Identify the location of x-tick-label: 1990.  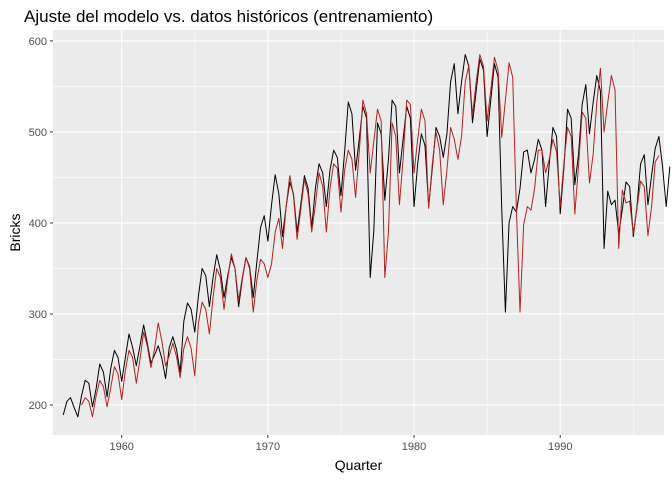
(560, 447).